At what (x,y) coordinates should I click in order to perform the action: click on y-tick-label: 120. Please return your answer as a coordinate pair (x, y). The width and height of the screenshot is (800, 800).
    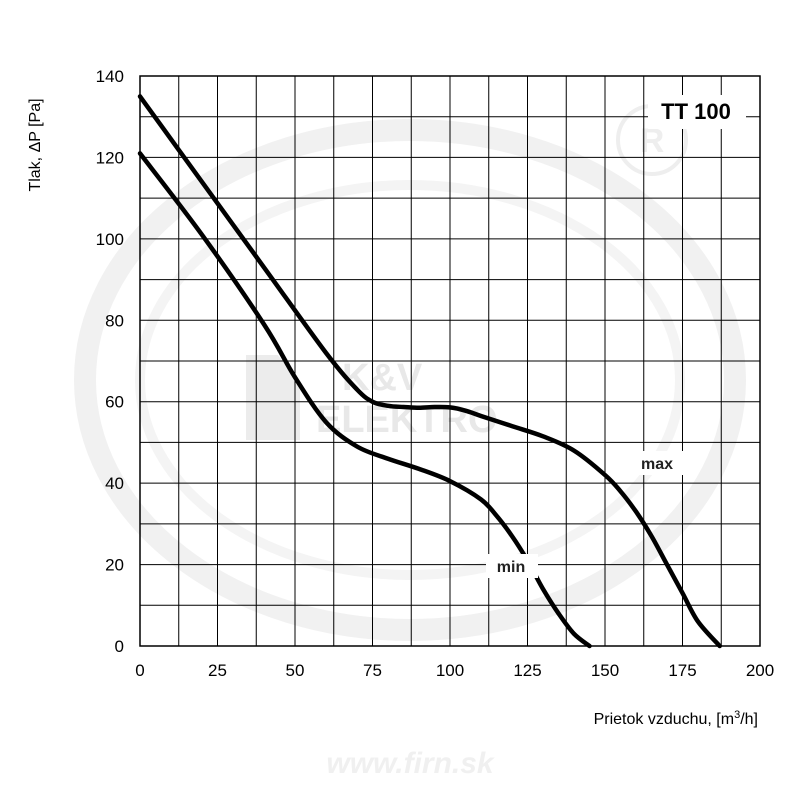
    Looking at the image, I should click on (110, 157).